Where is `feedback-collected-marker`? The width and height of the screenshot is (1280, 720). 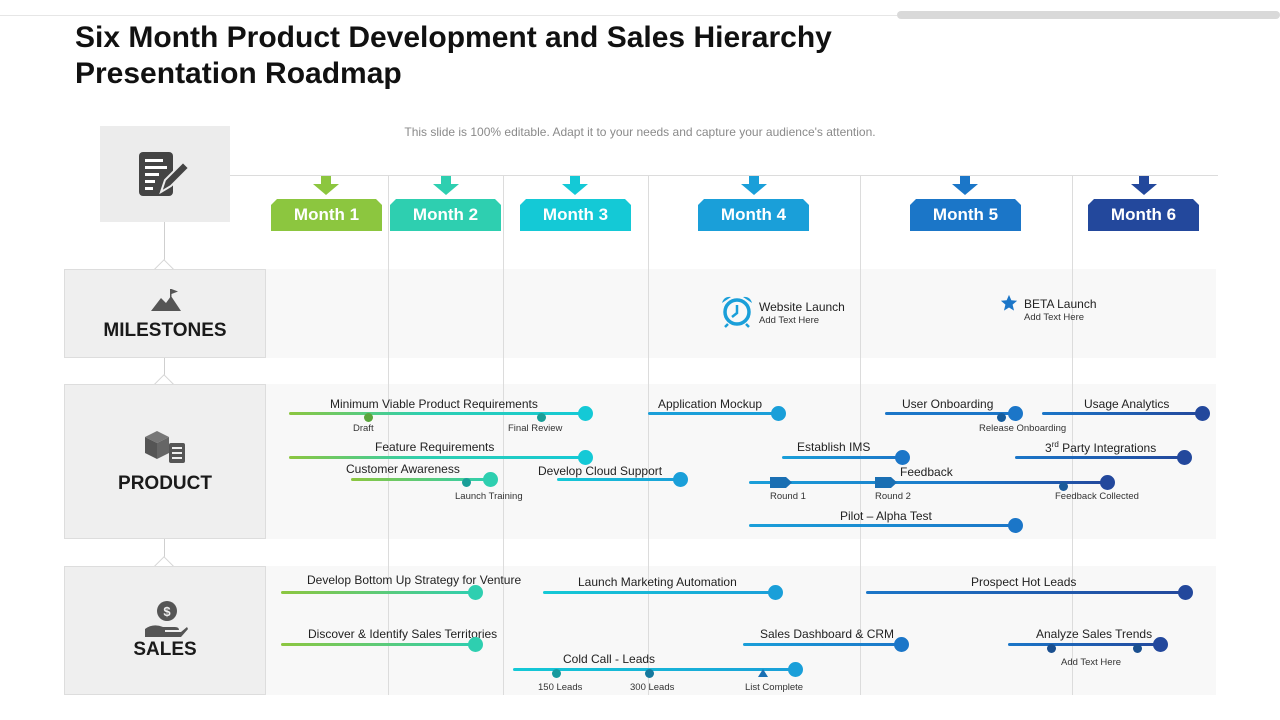
feedback-collected-marker is located at coordinates (1063, 486).